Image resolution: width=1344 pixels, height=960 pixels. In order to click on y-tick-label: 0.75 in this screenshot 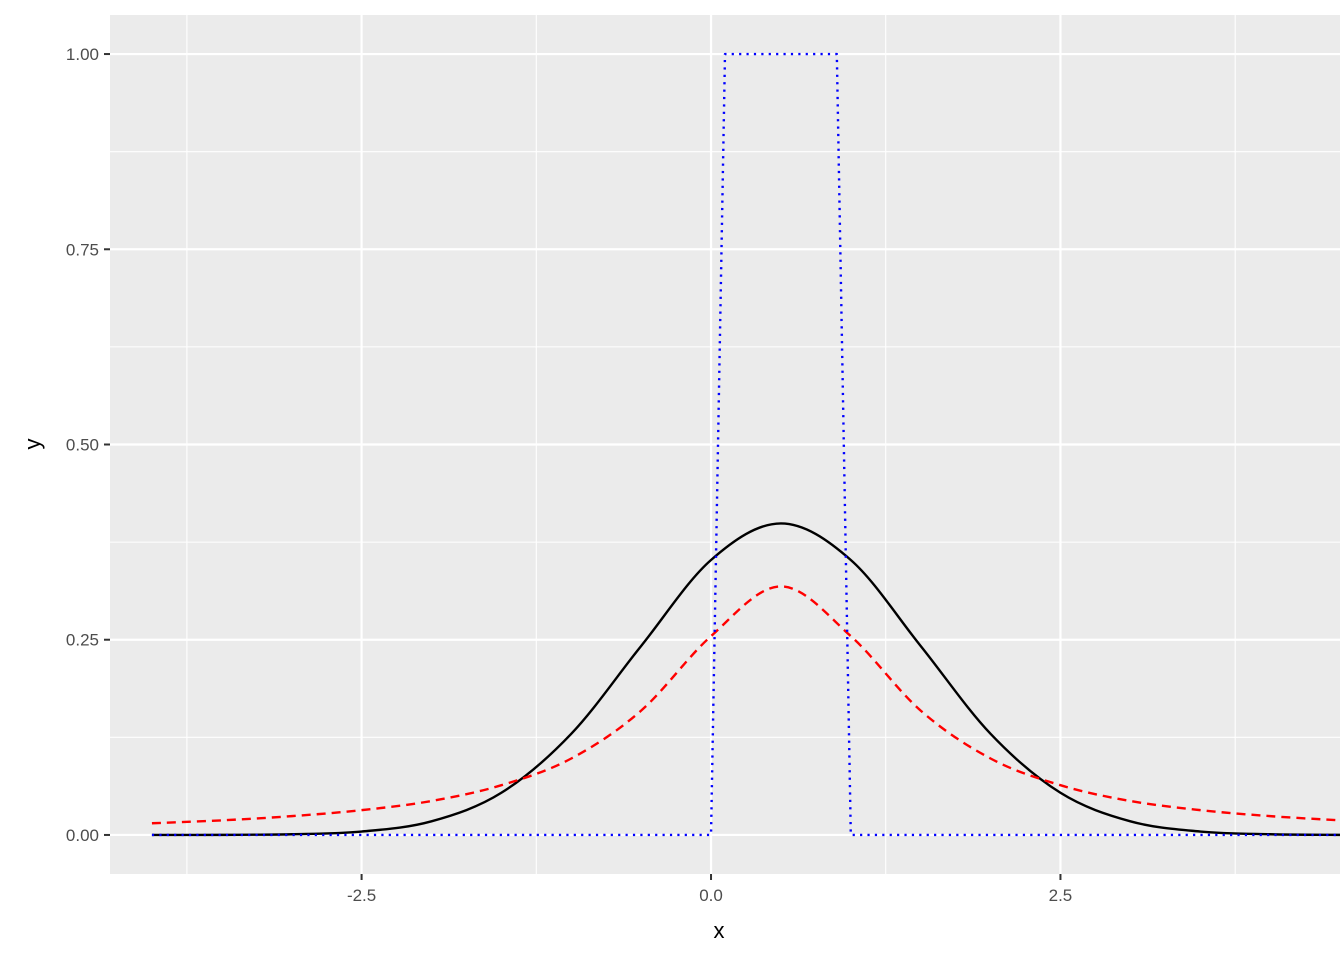, I will do `click(82, 249)`.